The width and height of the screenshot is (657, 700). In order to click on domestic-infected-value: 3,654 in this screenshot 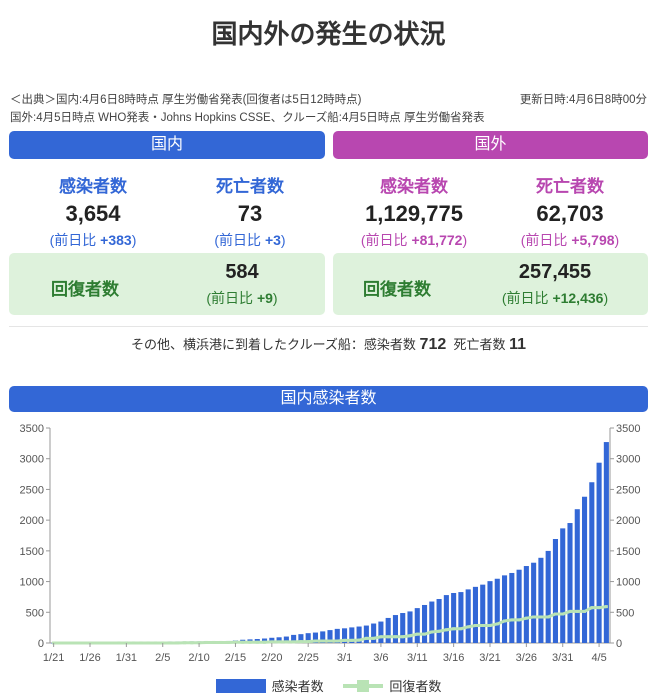, I will do `click(93, 213)`.